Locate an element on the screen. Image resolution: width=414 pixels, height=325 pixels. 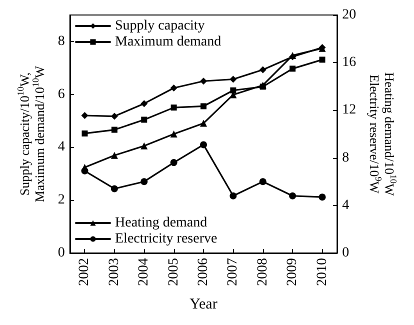
legend-label: Heating demand is located at coordinates (161, 223).